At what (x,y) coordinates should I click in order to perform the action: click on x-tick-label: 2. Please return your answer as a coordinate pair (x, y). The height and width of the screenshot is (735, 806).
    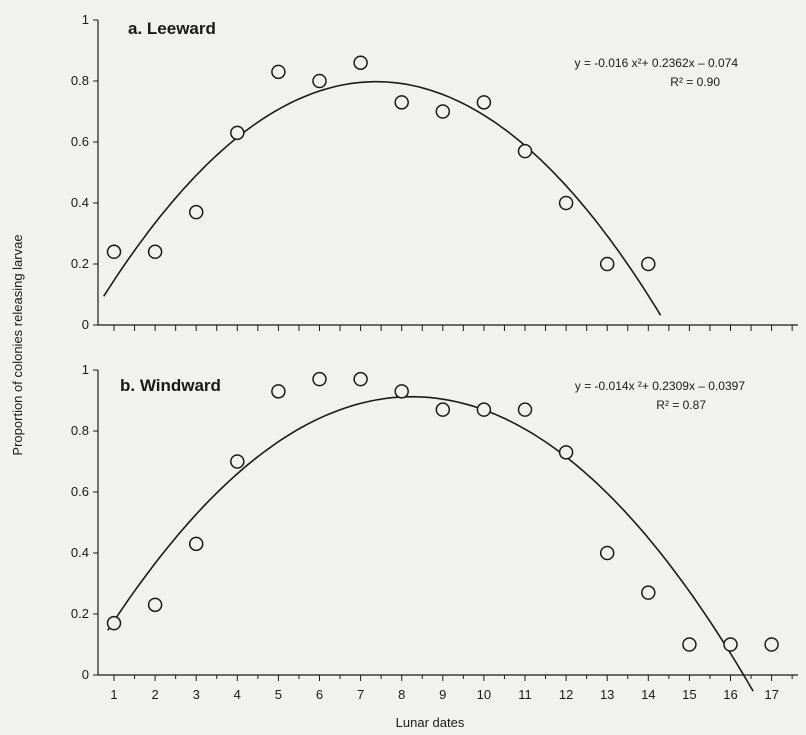
    Looking at the image, I should click on (154, 694).